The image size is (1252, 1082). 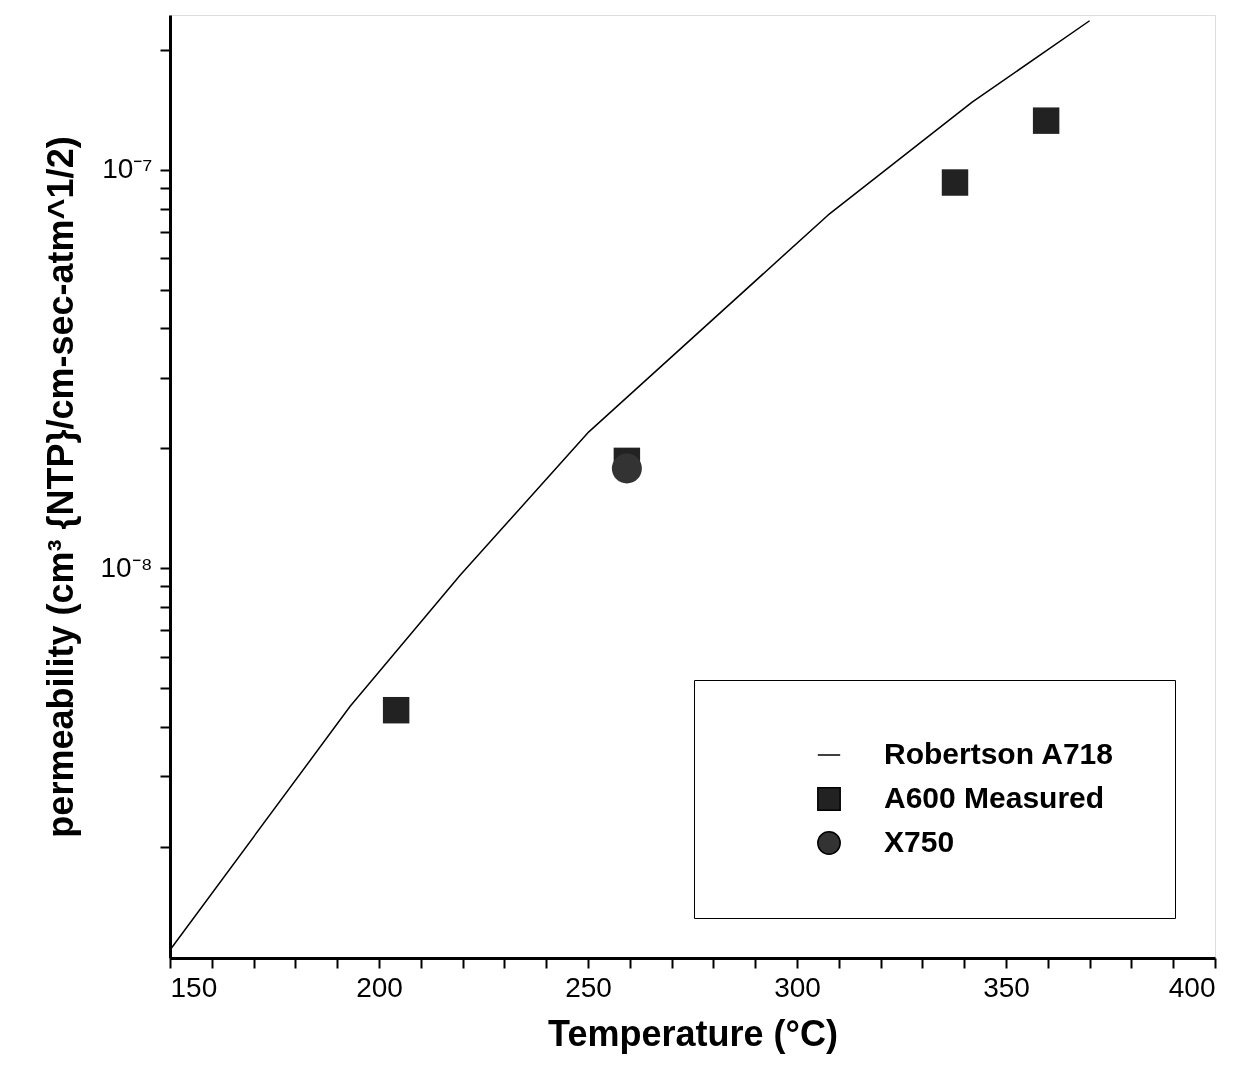 I want to click on x-tick-label: 200, so click(x=379, y=987).